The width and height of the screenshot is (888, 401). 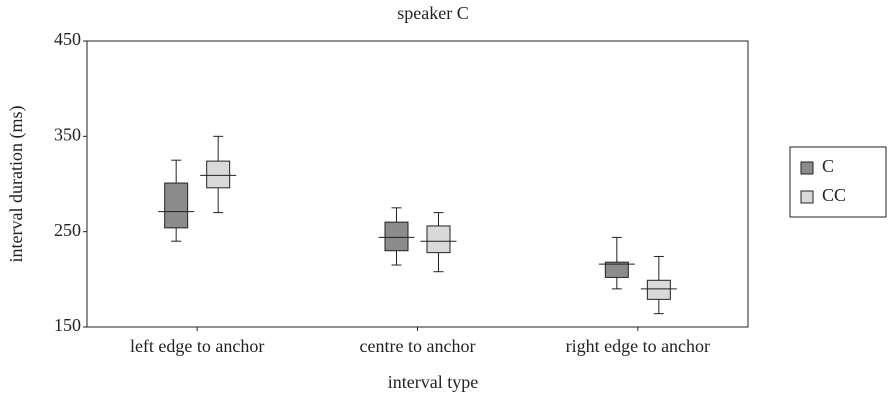 What do you see at coordinates (197, 346) in the screenshot?
I see `x-tick-label: left edge to anchor` at bounding box center [197, 346].